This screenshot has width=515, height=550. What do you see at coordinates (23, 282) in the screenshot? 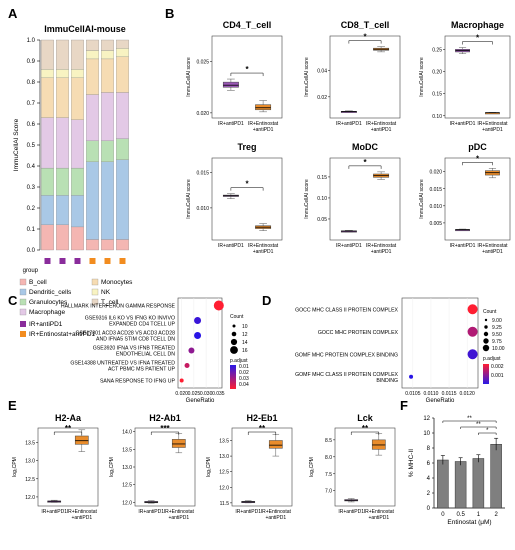
I see `legend-swatch-B_cell` at bounding box center [23, 282].